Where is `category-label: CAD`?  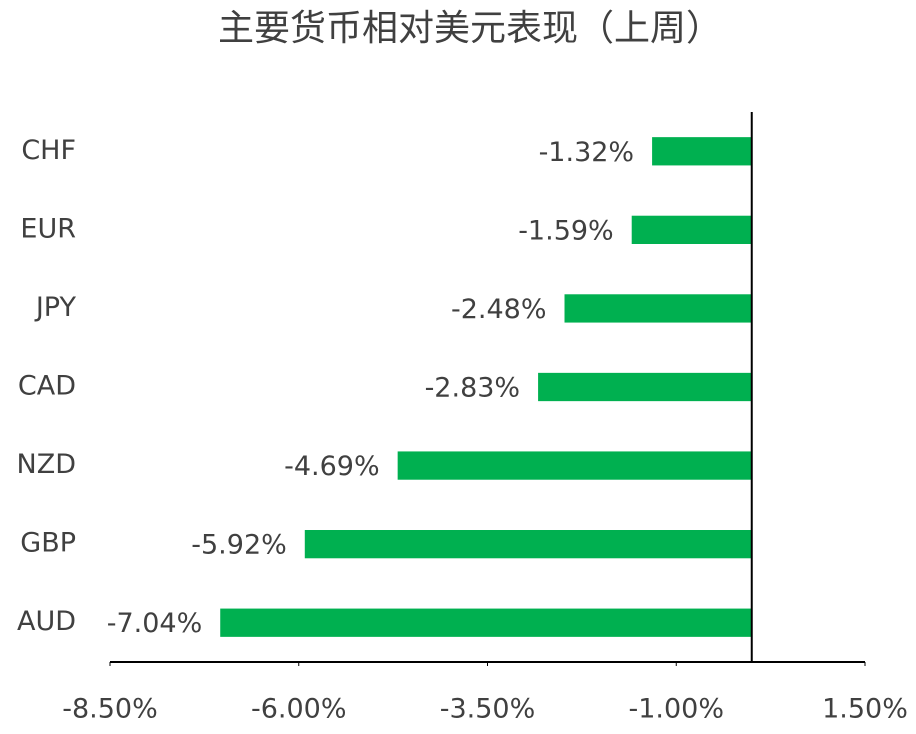 category-label: CAD is located at coordinates (47, 386).